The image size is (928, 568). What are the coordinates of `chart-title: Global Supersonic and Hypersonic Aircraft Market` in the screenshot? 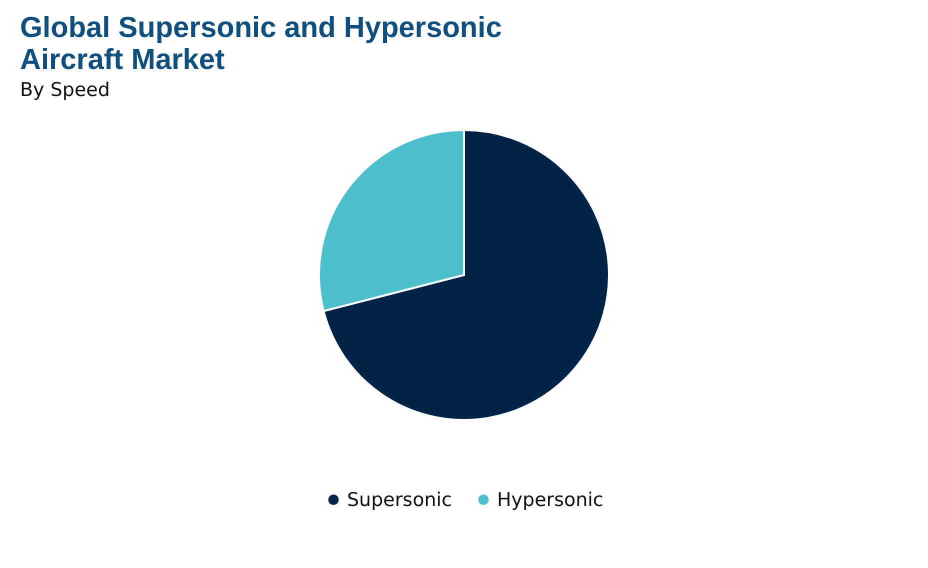 It's located at (261, 44).